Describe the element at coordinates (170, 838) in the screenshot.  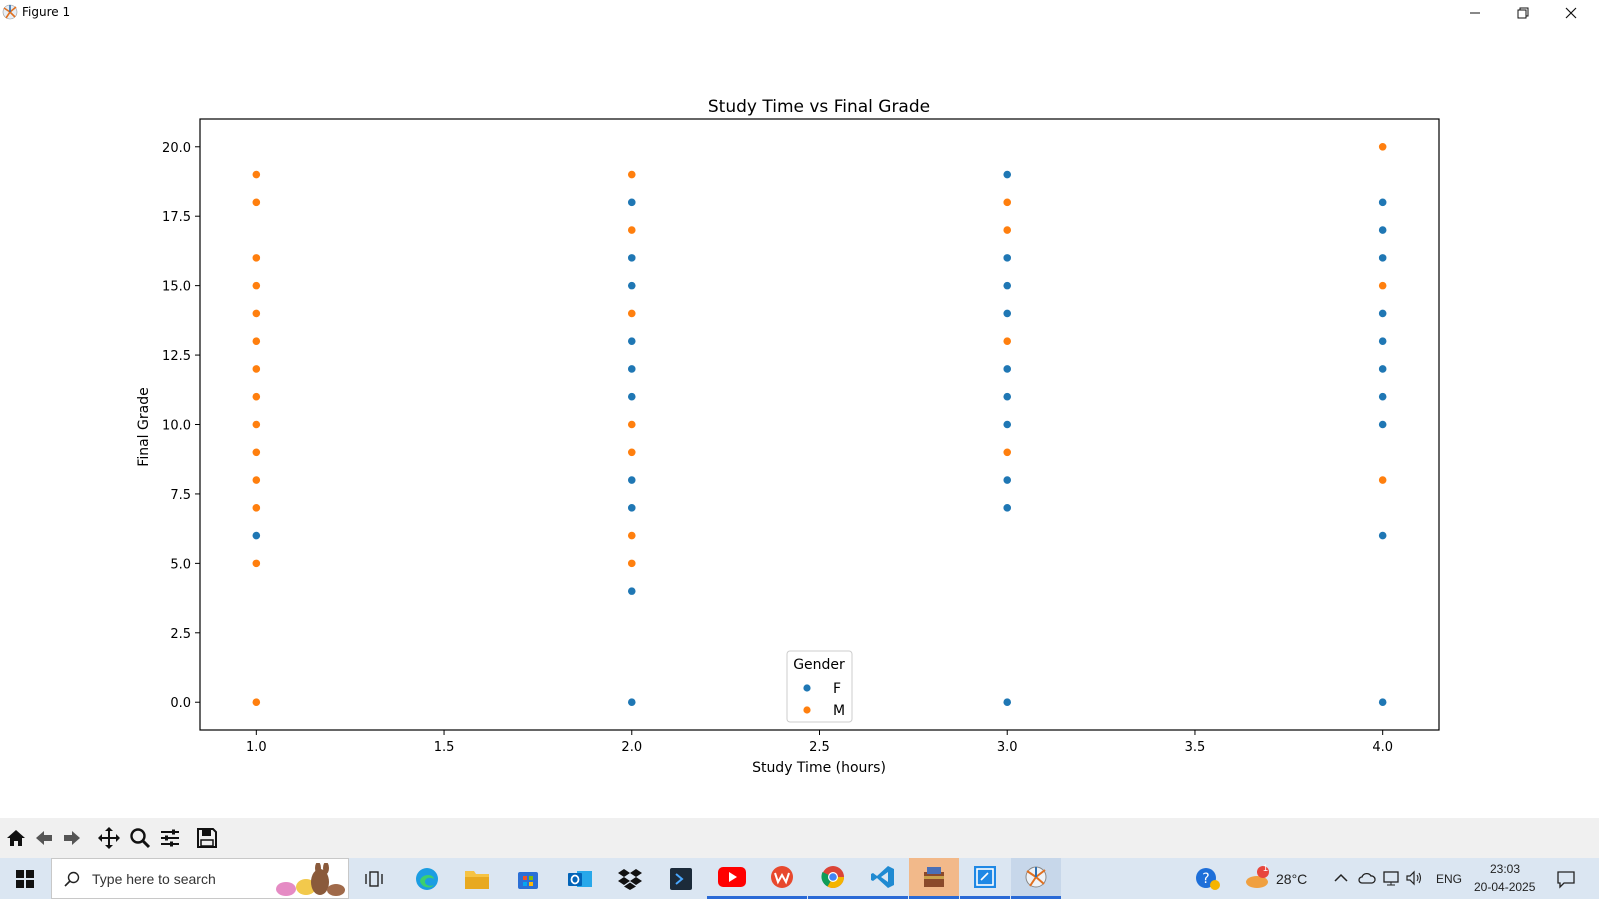
I see `configure-button` at that location.